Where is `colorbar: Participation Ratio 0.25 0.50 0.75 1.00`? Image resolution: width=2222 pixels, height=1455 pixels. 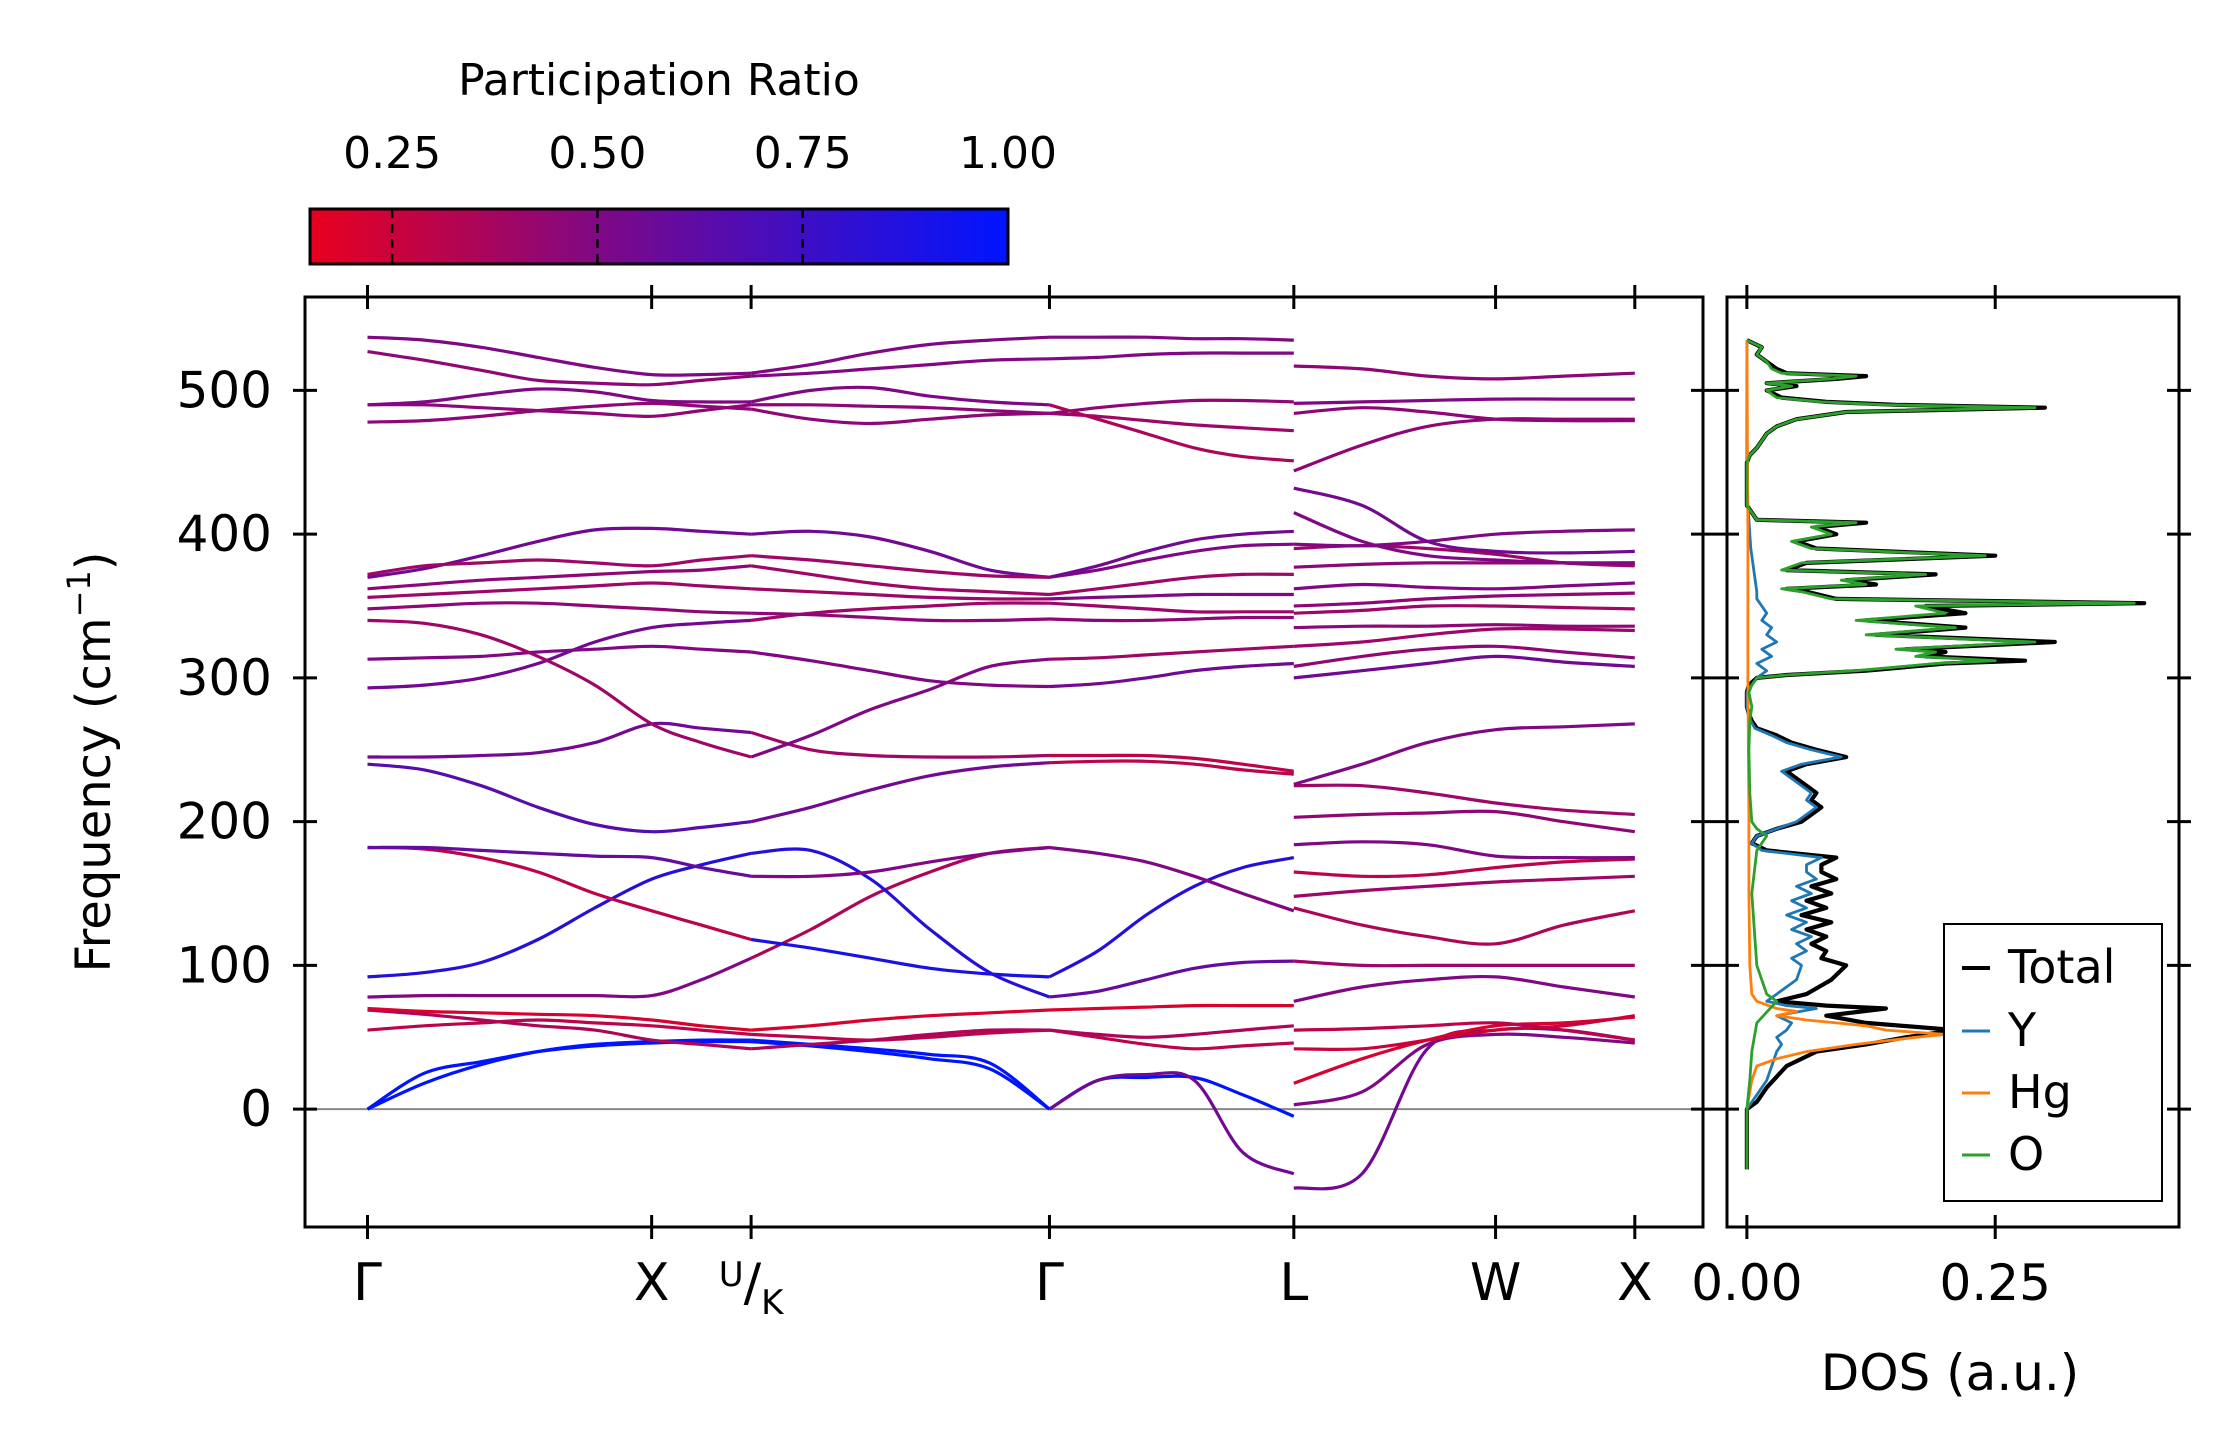
colorbar: Participation Ratio 0.25 0.50 0.75 1.00 is located at coordinates (682, 160).